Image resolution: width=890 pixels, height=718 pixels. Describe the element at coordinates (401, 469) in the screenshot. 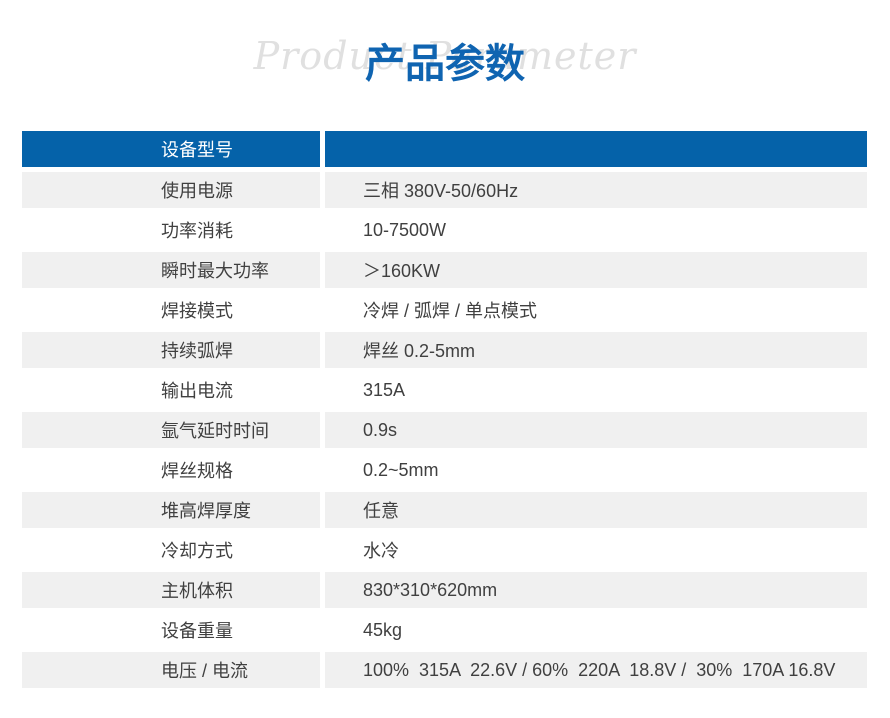

I see `row-value: 0.2~5mm` at that location.